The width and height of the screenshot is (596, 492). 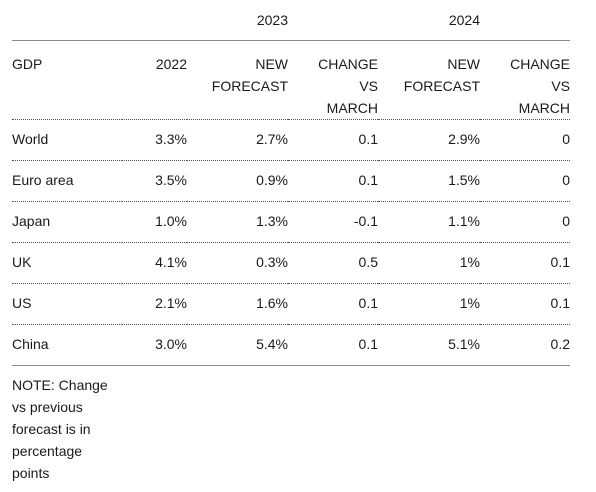 I want to click on year-2023-label: 2023, so click(x=272, y=20).